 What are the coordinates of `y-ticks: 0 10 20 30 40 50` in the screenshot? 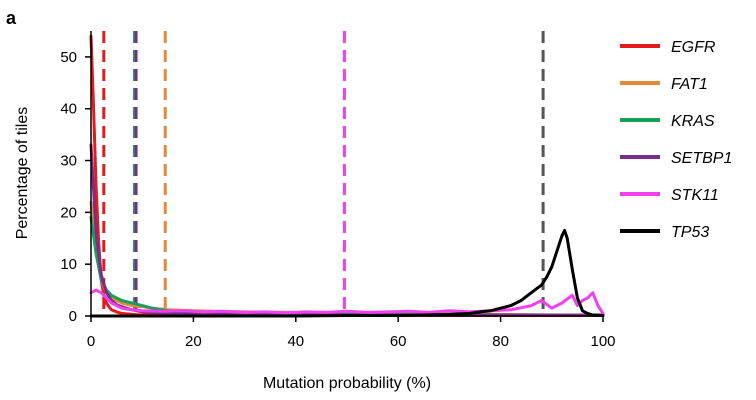 It's located at (75, 187).